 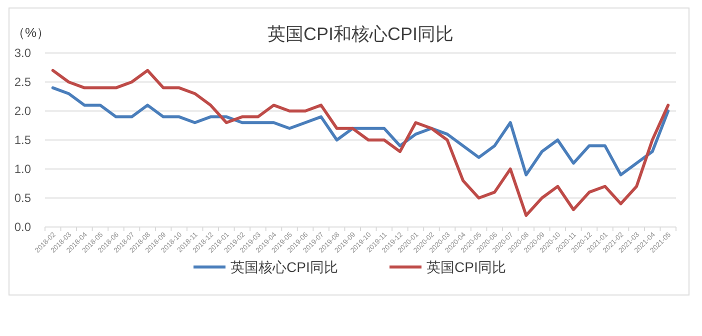 I want to click on y-tick-label: 1.0, so click(x=23, y=169).